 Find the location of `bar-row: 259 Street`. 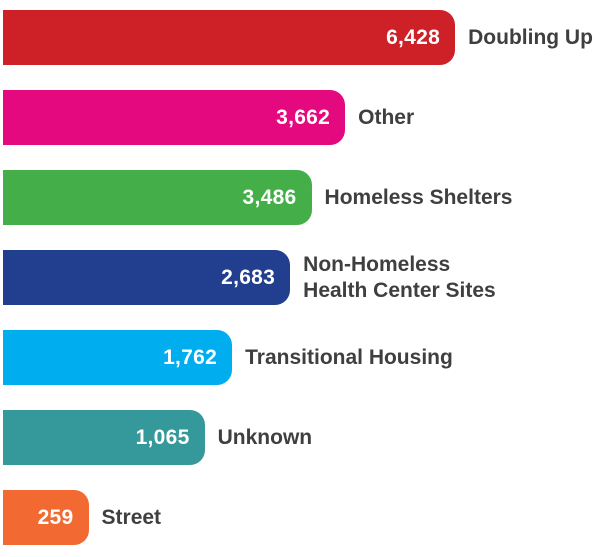

bar-row: 259 Street is located at coordinates (308, 517).